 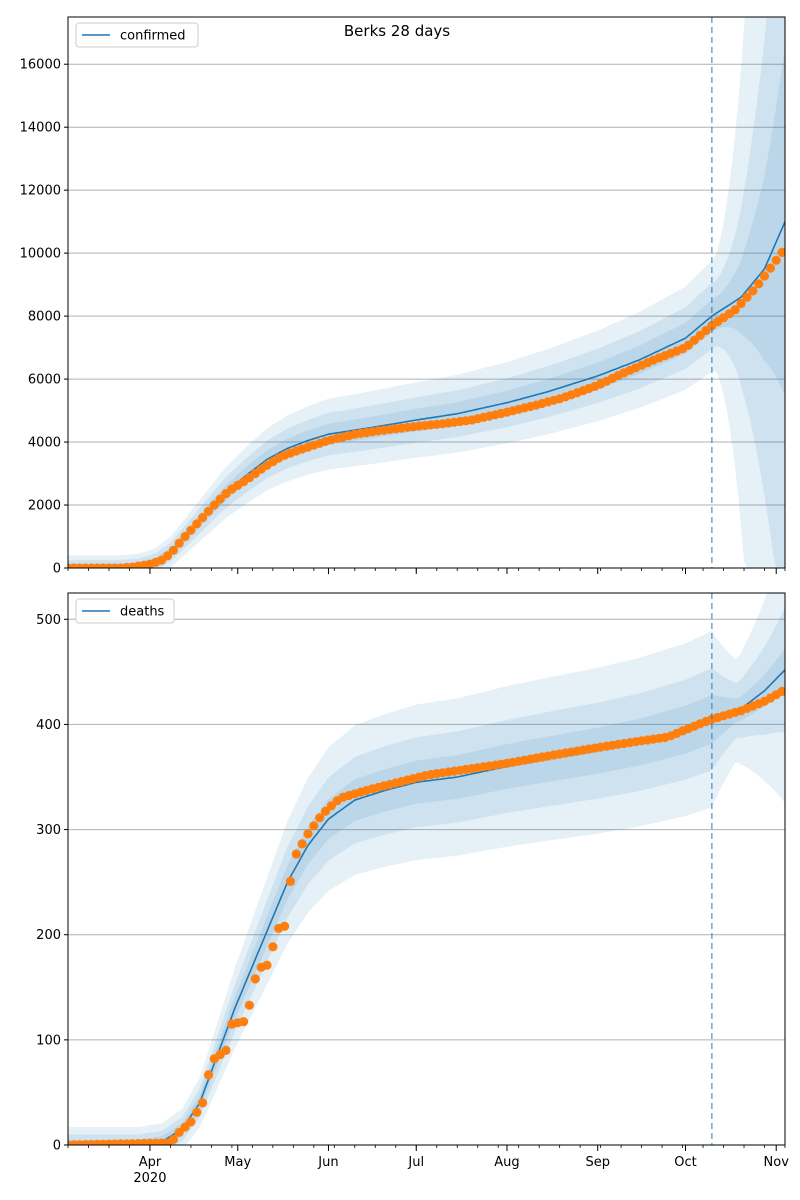 What do you see at coordinates (44, 380) in the screenshot?
I see `y-tick-label: 6000` at bounding box center [44, 380].